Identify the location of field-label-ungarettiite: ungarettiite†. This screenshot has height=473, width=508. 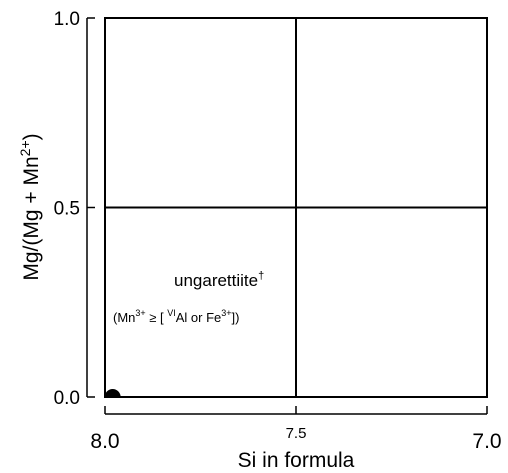
(219, 280).